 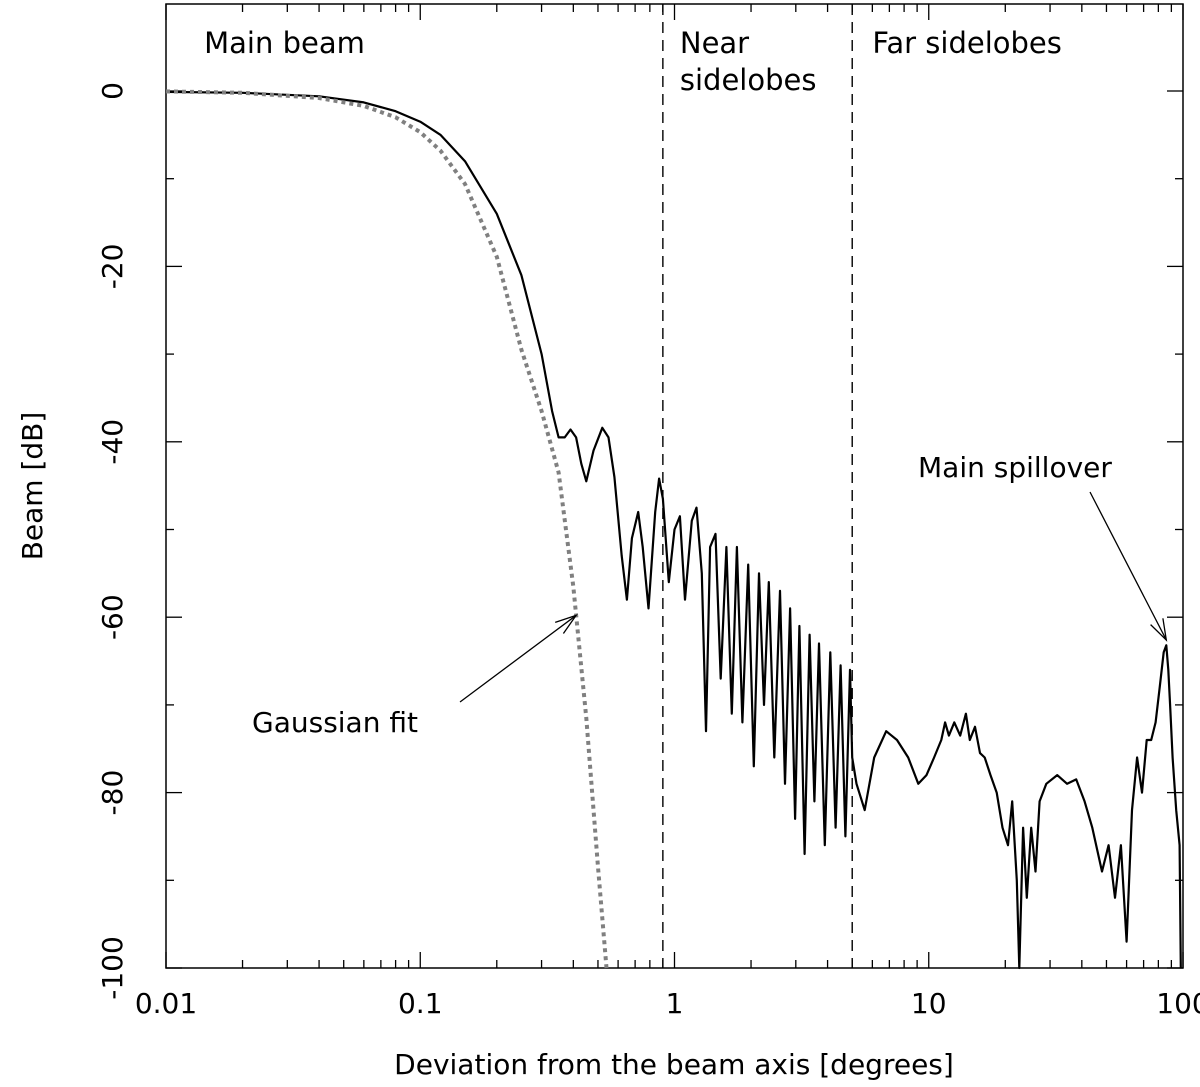 What do you see at coordinates (335, 722) in the screenshot?
I see `gaussian-fit-label: Gaussian fit` at bounding box center [335, 722].